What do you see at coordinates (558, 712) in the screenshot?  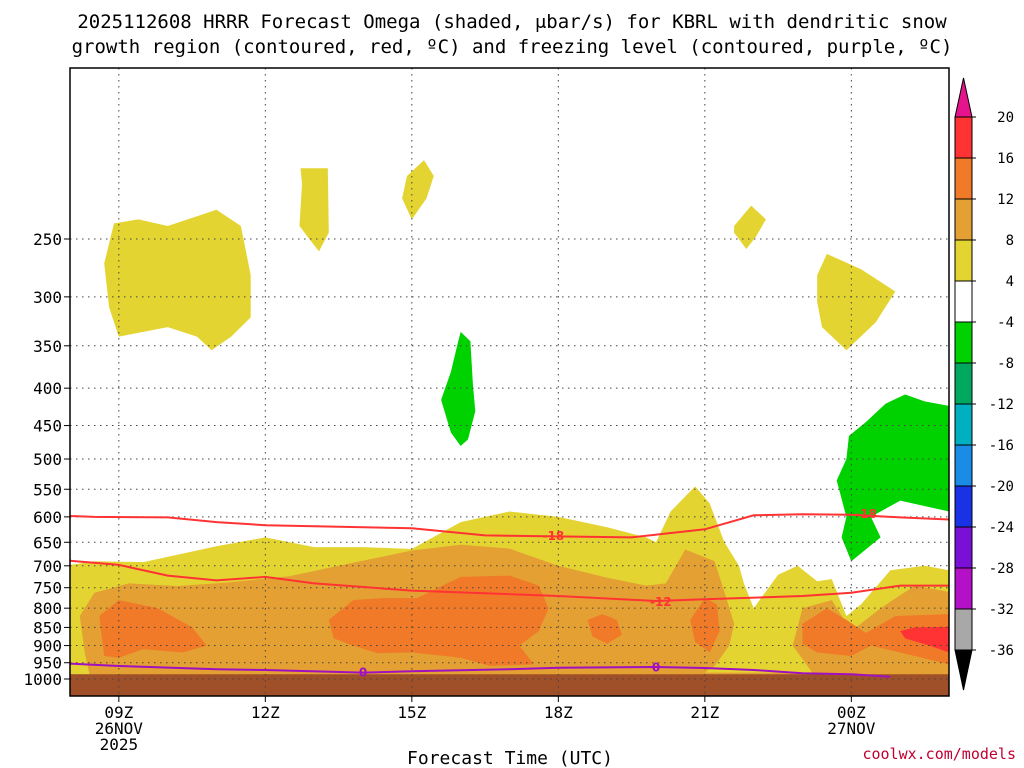 I see `x-tick-label-18-1: 18Z` at bounding box center [558, 712].